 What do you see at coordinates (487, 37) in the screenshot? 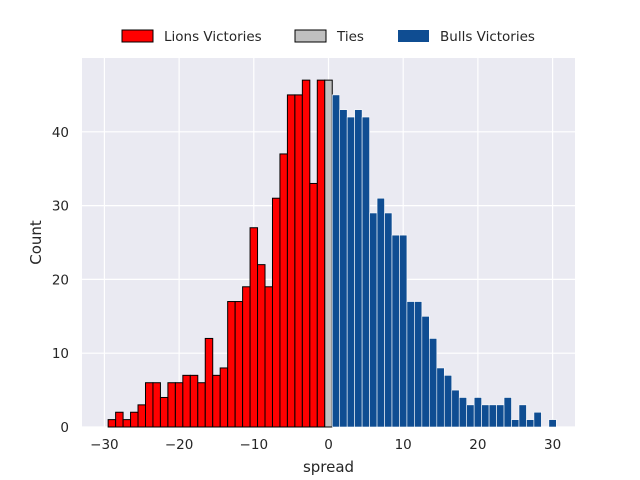
I see `legend-label-bulls-victories: Bulls Victories` at bounding box center [487, 37].